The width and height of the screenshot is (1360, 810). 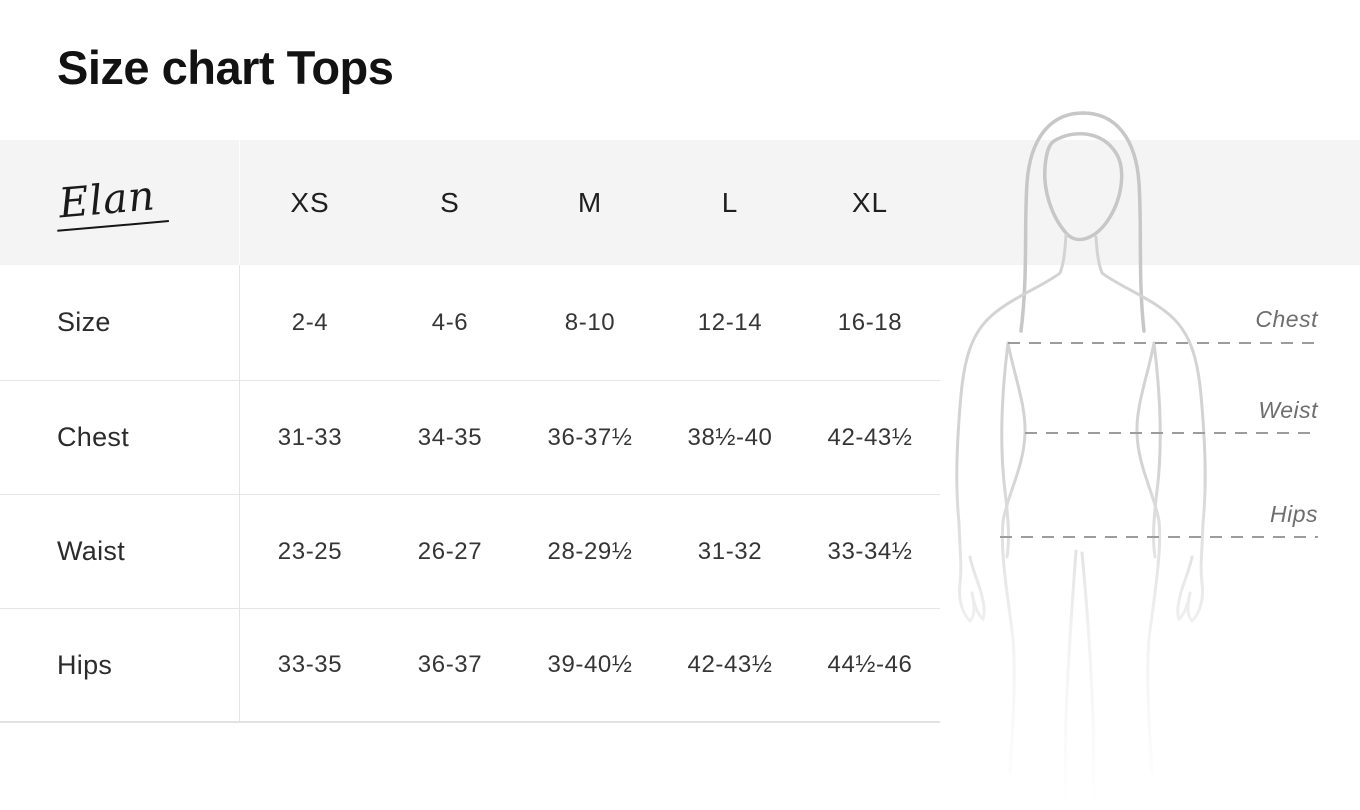 What do you see at coordinates (450, 664) in the screenshot?
I see `table-cell: 36-37` at bounding box center [450, 664].